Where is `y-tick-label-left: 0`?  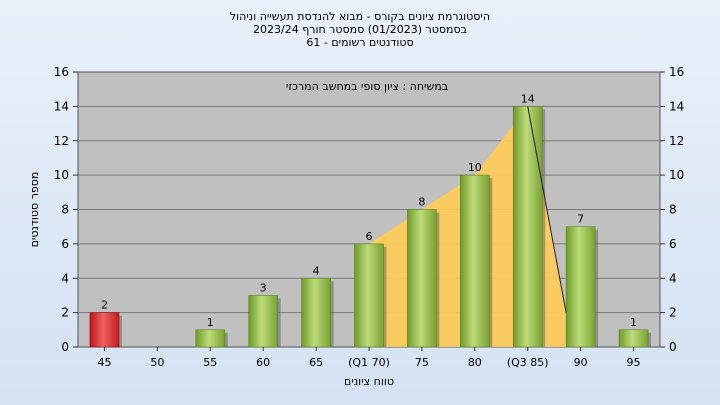 y-tick-label-left: 0 is located at coordinates (65, 347).